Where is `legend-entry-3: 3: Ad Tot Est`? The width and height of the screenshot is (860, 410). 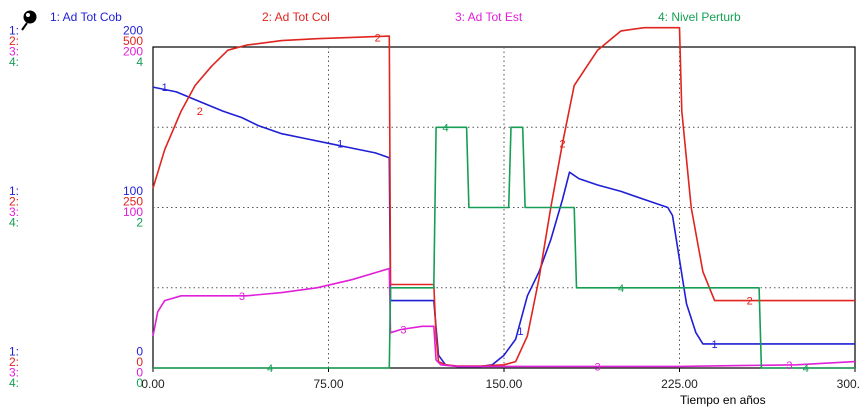
legend-entry-3: 3: Ad Tot Est is located at coordinates (489, 17).